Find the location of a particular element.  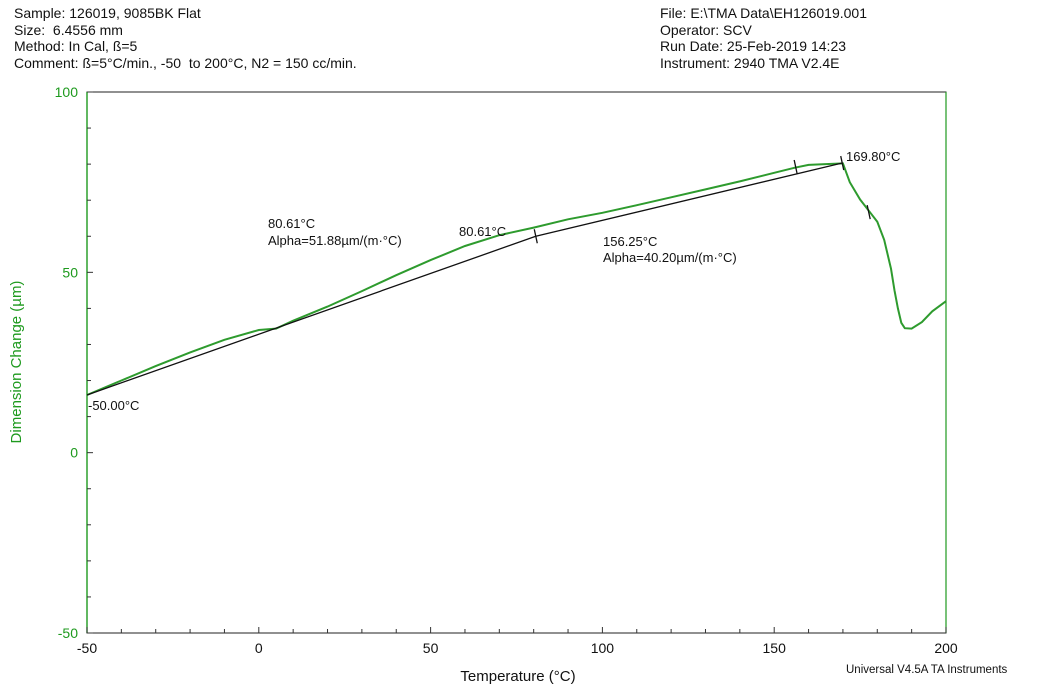

y-tick-label: -50 is located at coordinates (68, 633).